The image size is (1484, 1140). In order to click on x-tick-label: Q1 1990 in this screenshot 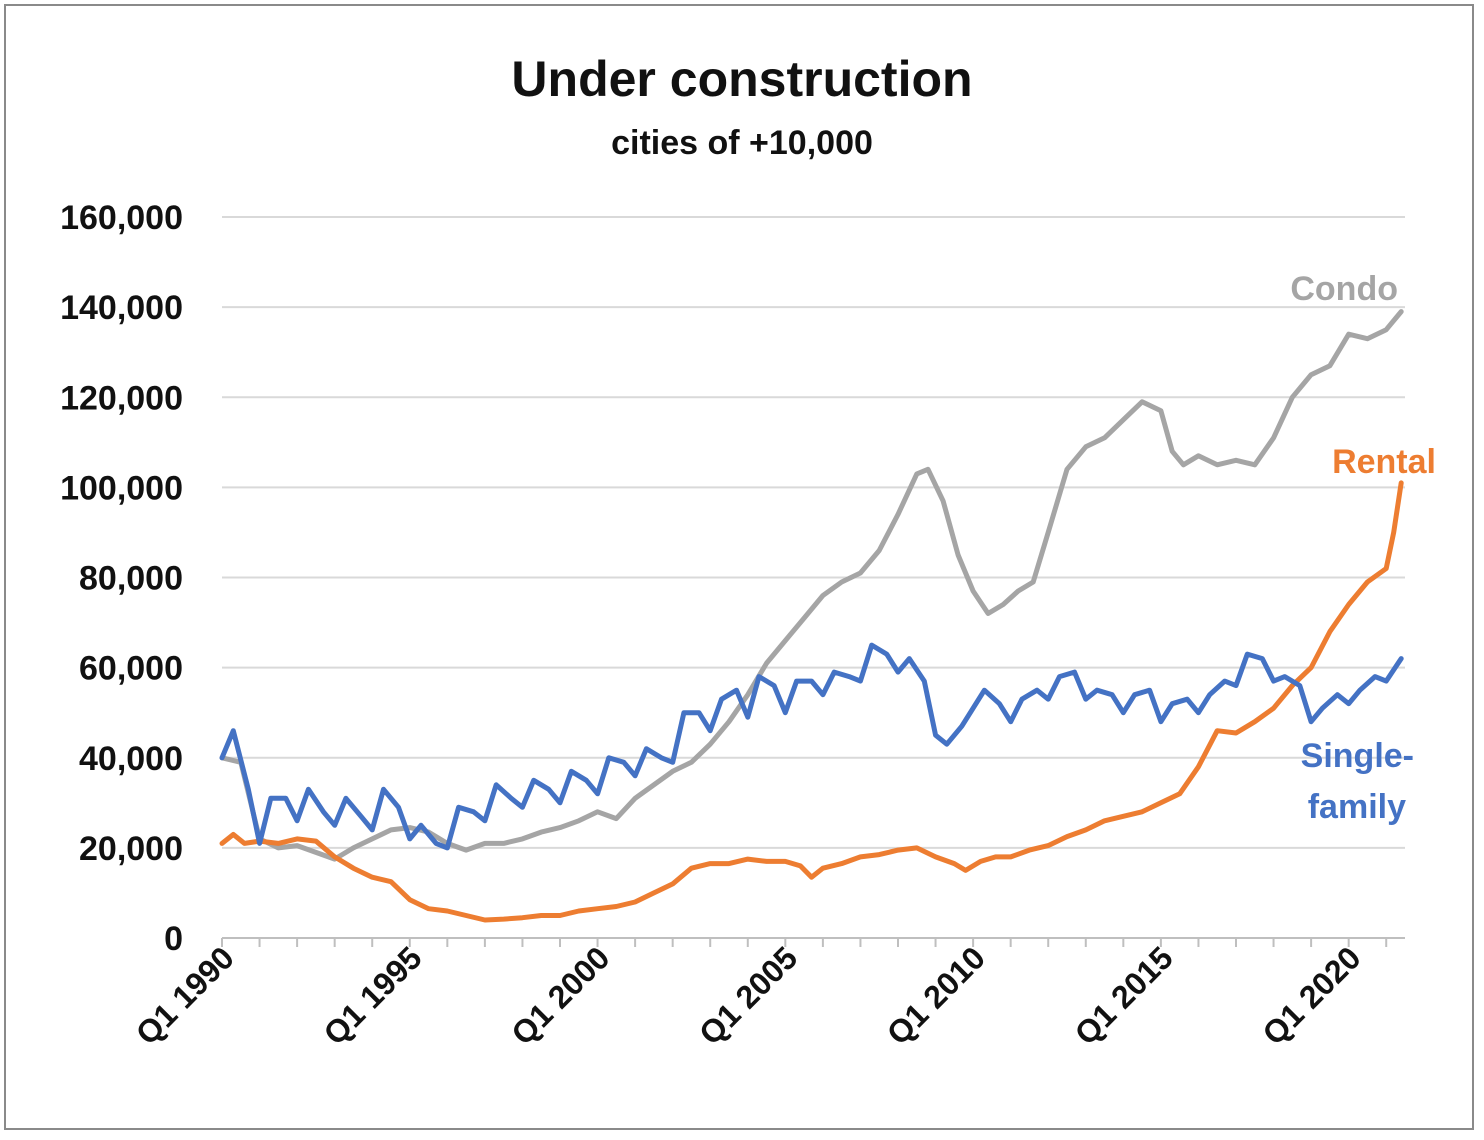, I will do `click(185, 995)`.